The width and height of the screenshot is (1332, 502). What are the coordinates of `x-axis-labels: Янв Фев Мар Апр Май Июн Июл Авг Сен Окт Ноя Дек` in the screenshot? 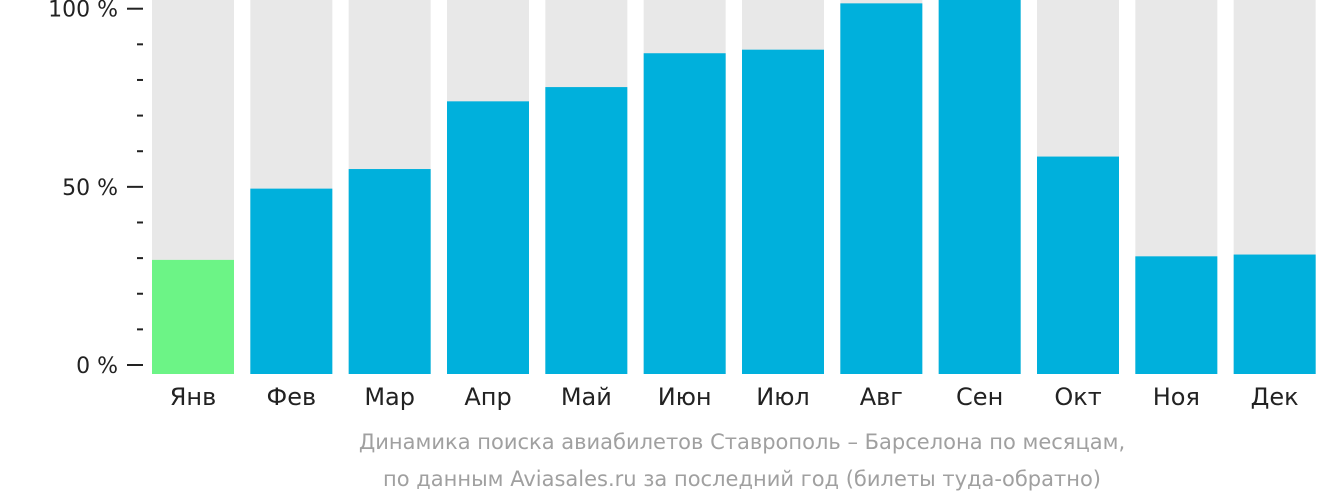 It's located at (734, 397).